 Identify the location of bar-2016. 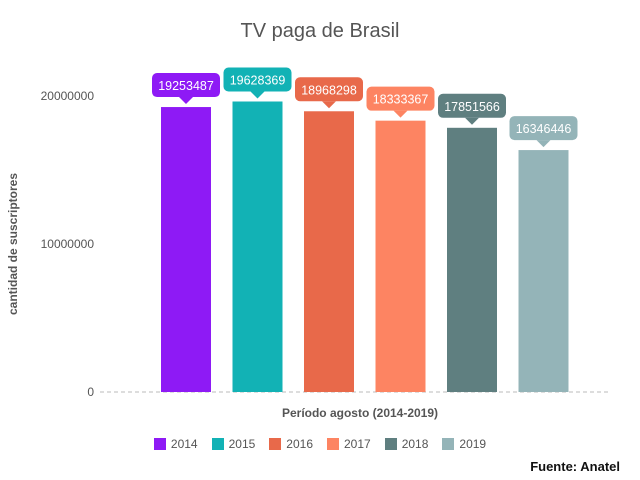
(329, 251).